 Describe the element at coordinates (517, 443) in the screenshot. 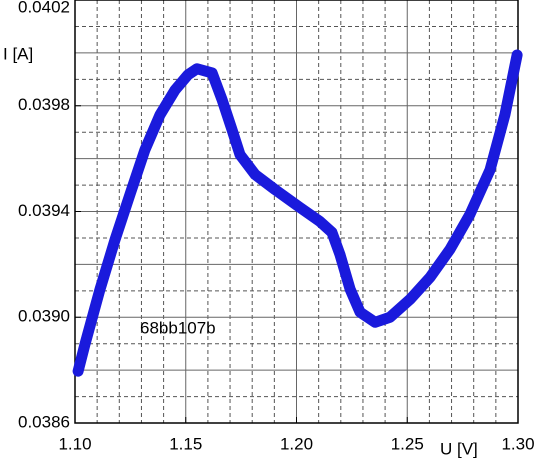

I see `x-tick-label: 1.30` at that location.